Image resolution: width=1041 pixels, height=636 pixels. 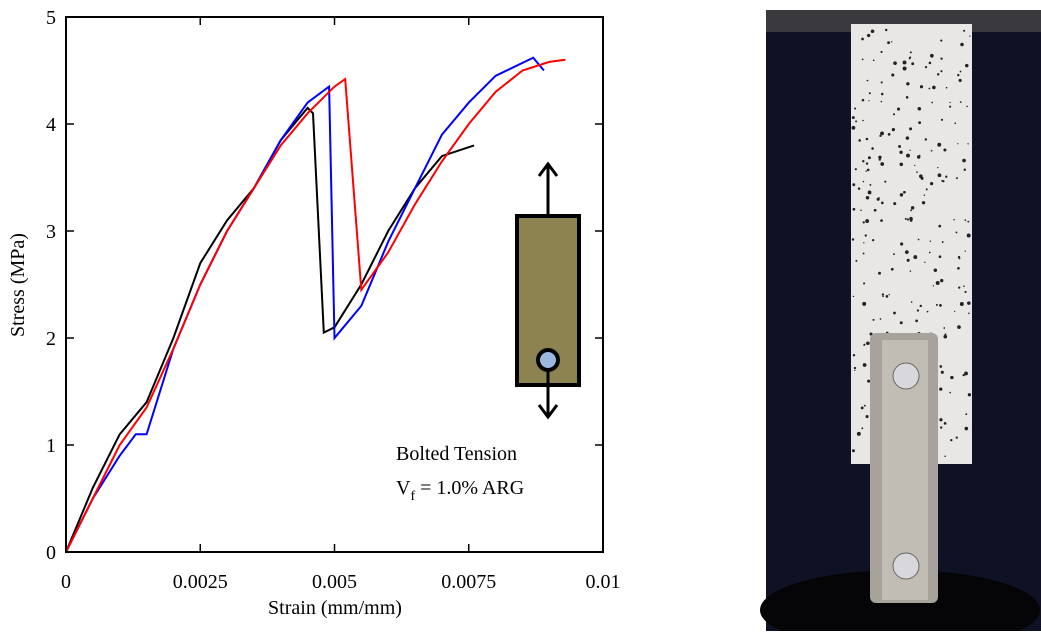 I want to click on bolt, so click(x=906, y=376).